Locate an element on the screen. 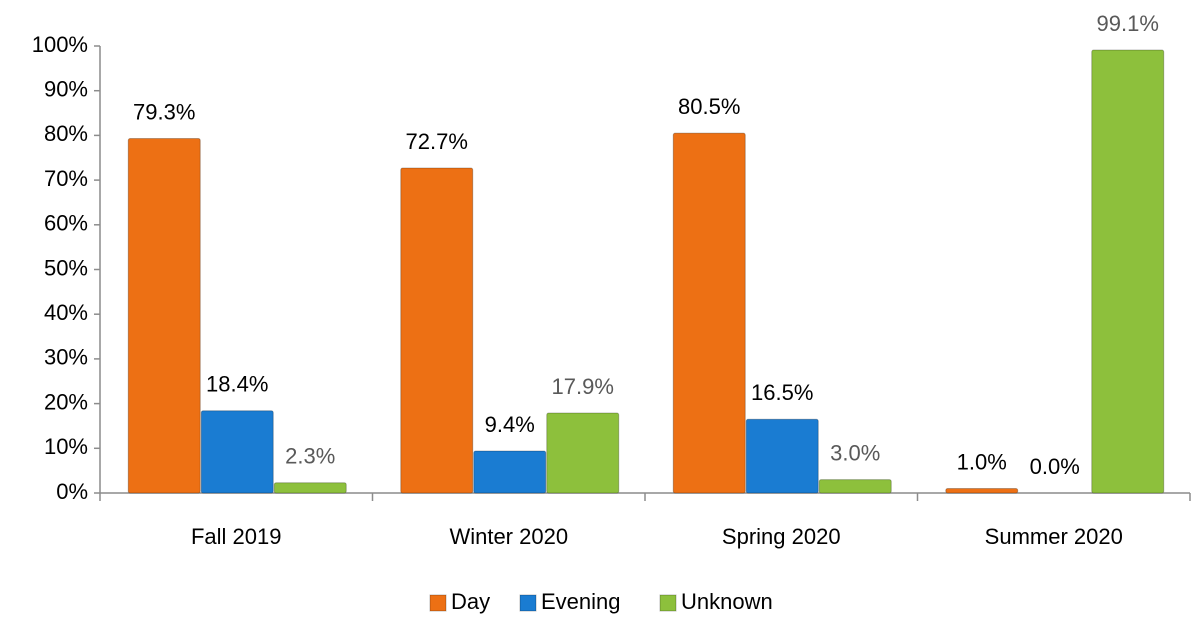  value-label: 17.9% is located at coordinates (583, 386).